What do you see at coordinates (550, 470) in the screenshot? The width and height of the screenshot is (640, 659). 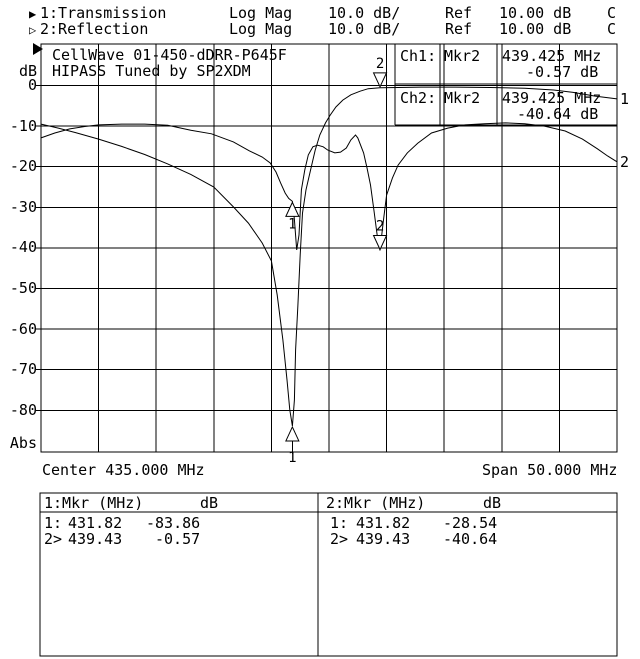 I see `x-axis-span-label: Span 50.000 MHz` at bounding box center [550, 470].